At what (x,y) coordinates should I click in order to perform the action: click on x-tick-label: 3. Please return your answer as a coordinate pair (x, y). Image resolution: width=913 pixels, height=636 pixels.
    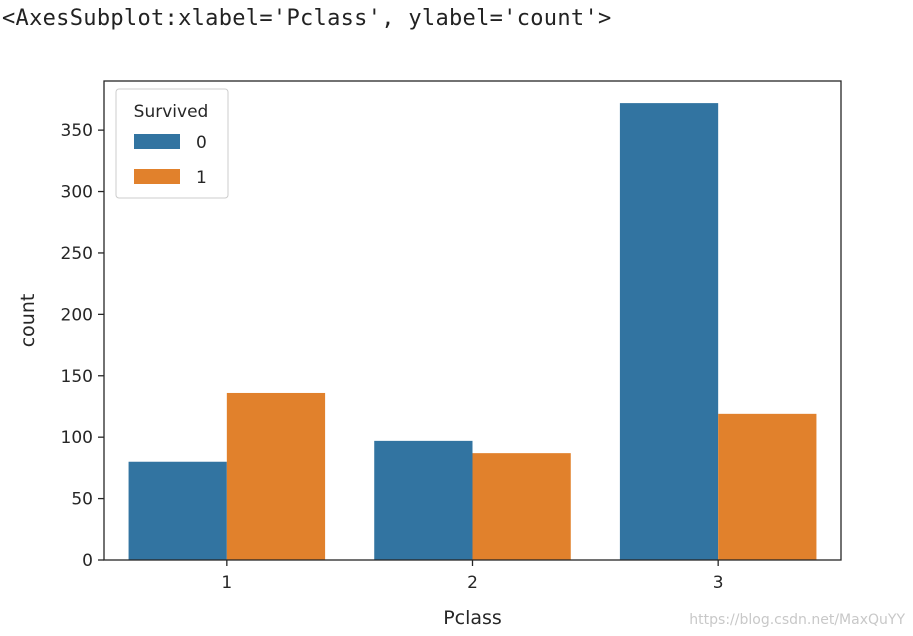
    Looking at the image, I should click on (718, 583).